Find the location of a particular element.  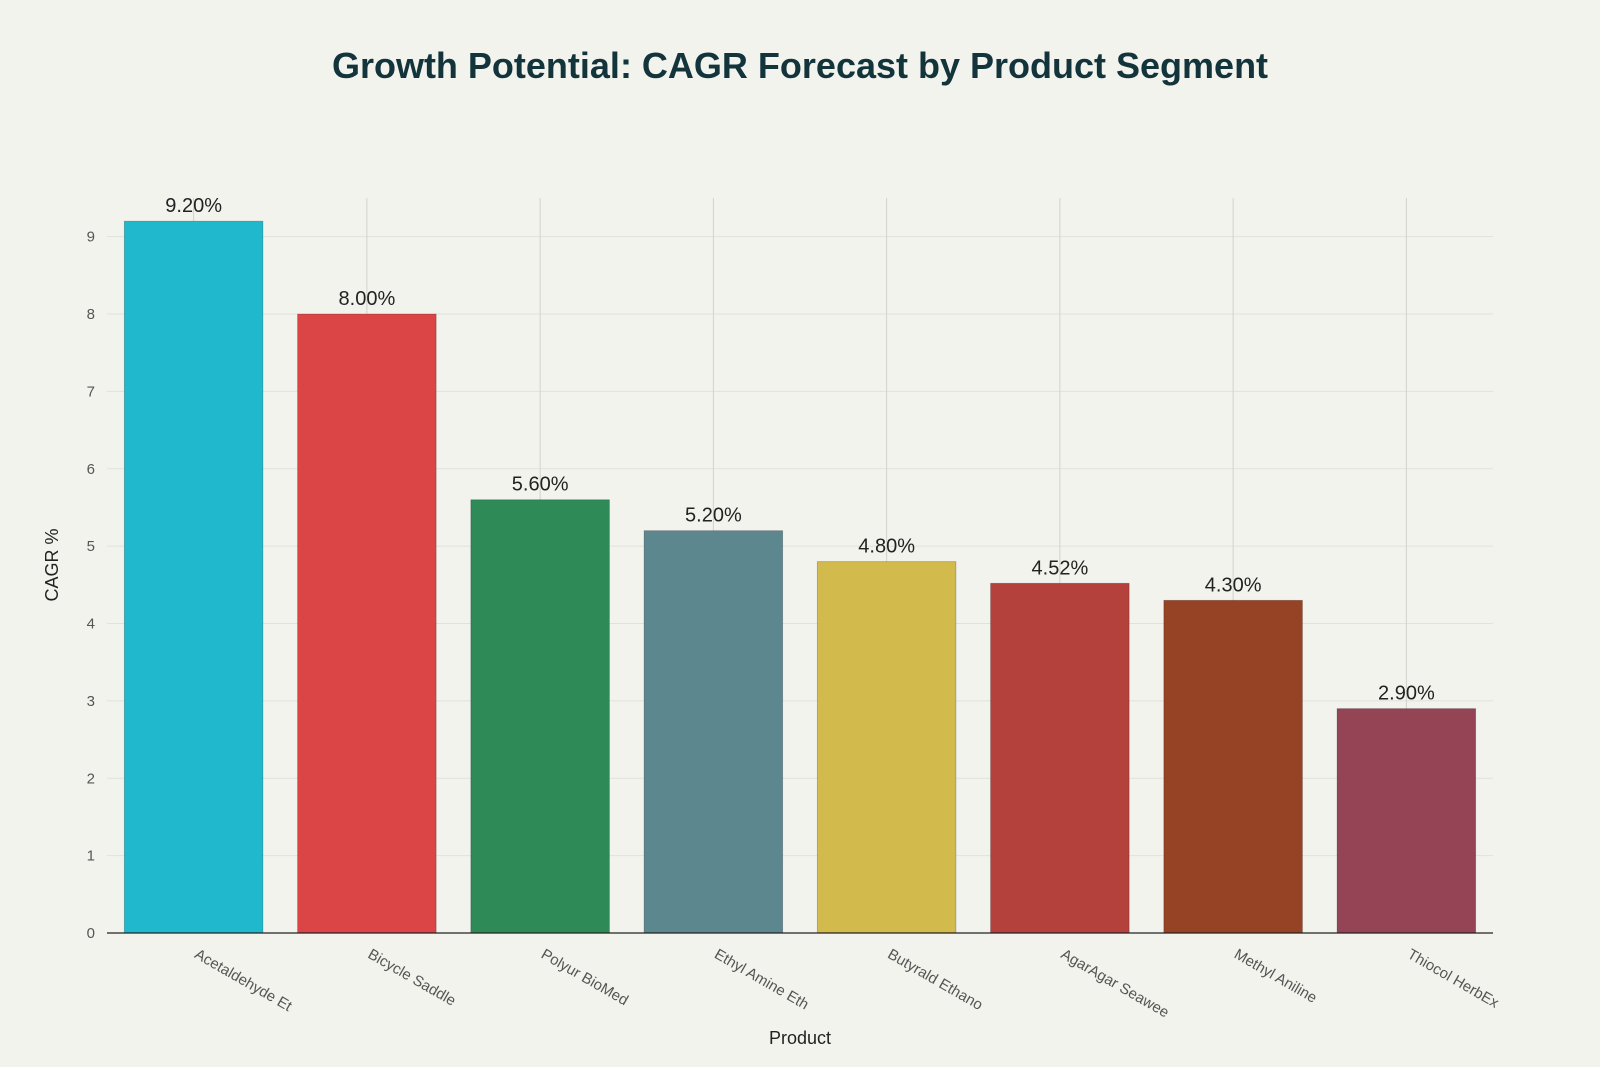

y-tick-label: 6 is located at coordinates (91, 469).